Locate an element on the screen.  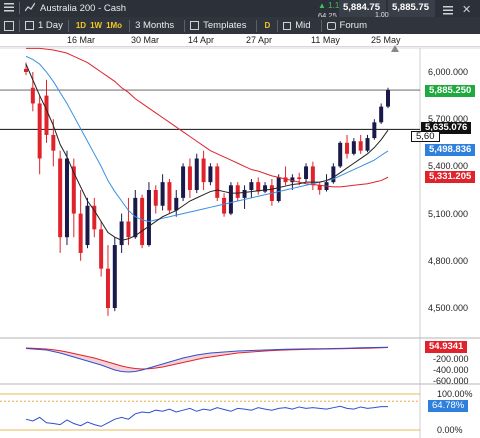
date-label: 30 Mar is located at coordinates (145, 40).